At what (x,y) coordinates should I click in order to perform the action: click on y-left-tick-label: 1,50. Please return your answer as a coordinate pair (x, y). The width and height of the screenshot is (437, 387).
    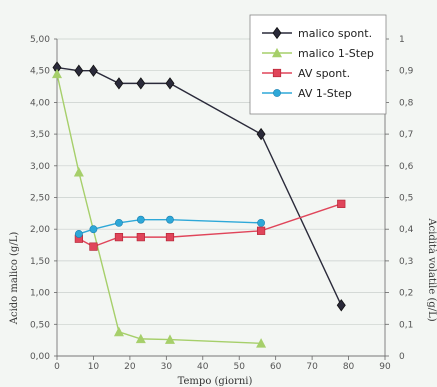
    Looking at the image, I should click on (40, 262).